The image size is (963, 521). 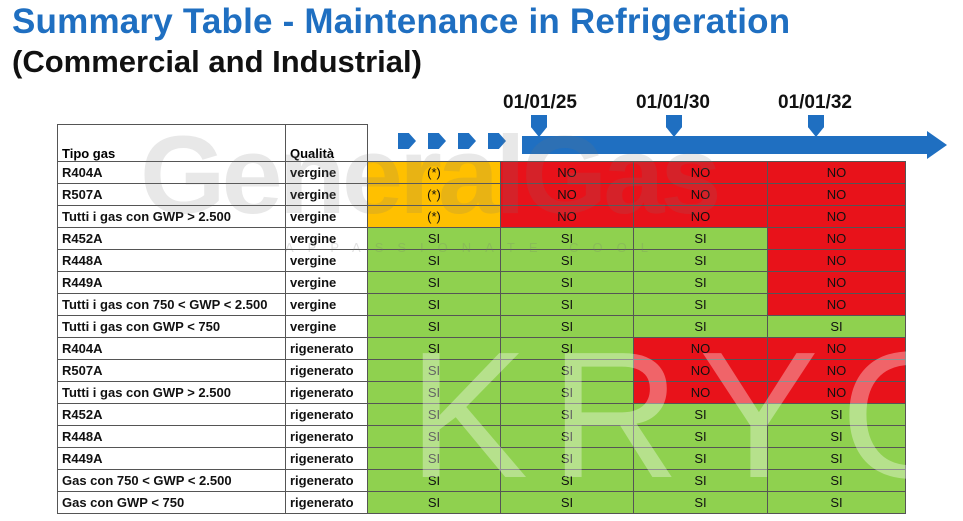 I want to click on header-quality: Qualità, so click(x=326, y=143).